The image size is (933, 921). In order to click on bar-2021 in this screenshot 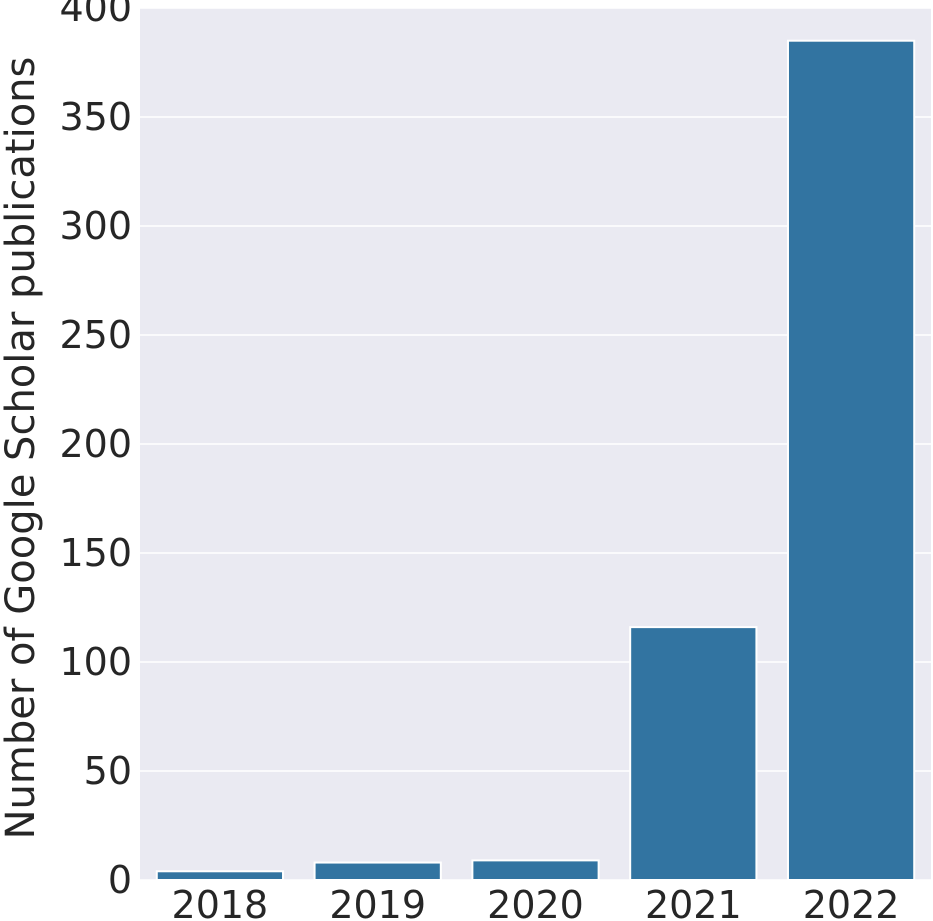, I will do `click(693, 753)`.